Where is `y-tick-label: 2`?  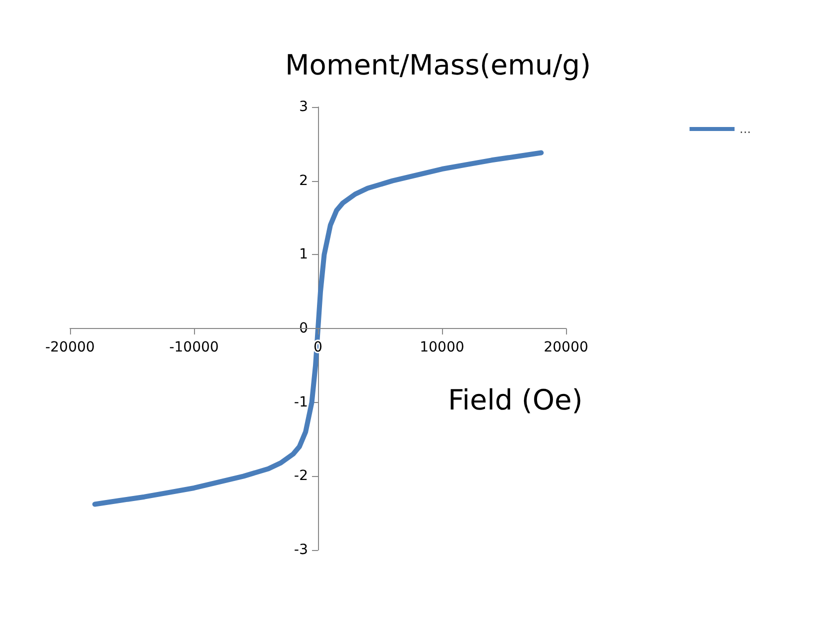
y-tick-label: 2 is located at coordinates (303, 180).